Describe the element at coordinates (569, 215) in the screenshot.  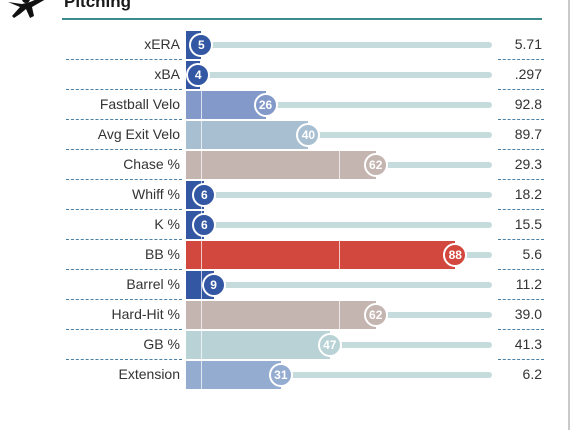
I see `panel-border` at that location.